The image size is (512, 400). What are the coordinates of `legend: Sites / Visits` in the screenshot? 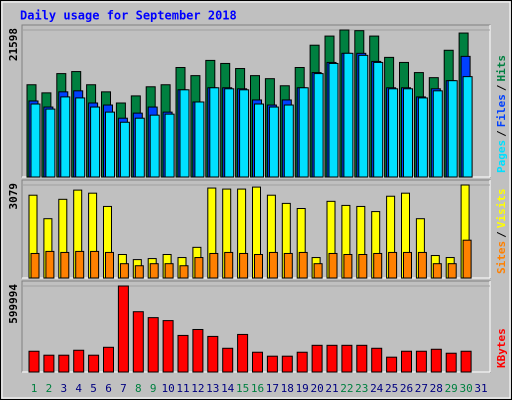 It's located at (501, 232).